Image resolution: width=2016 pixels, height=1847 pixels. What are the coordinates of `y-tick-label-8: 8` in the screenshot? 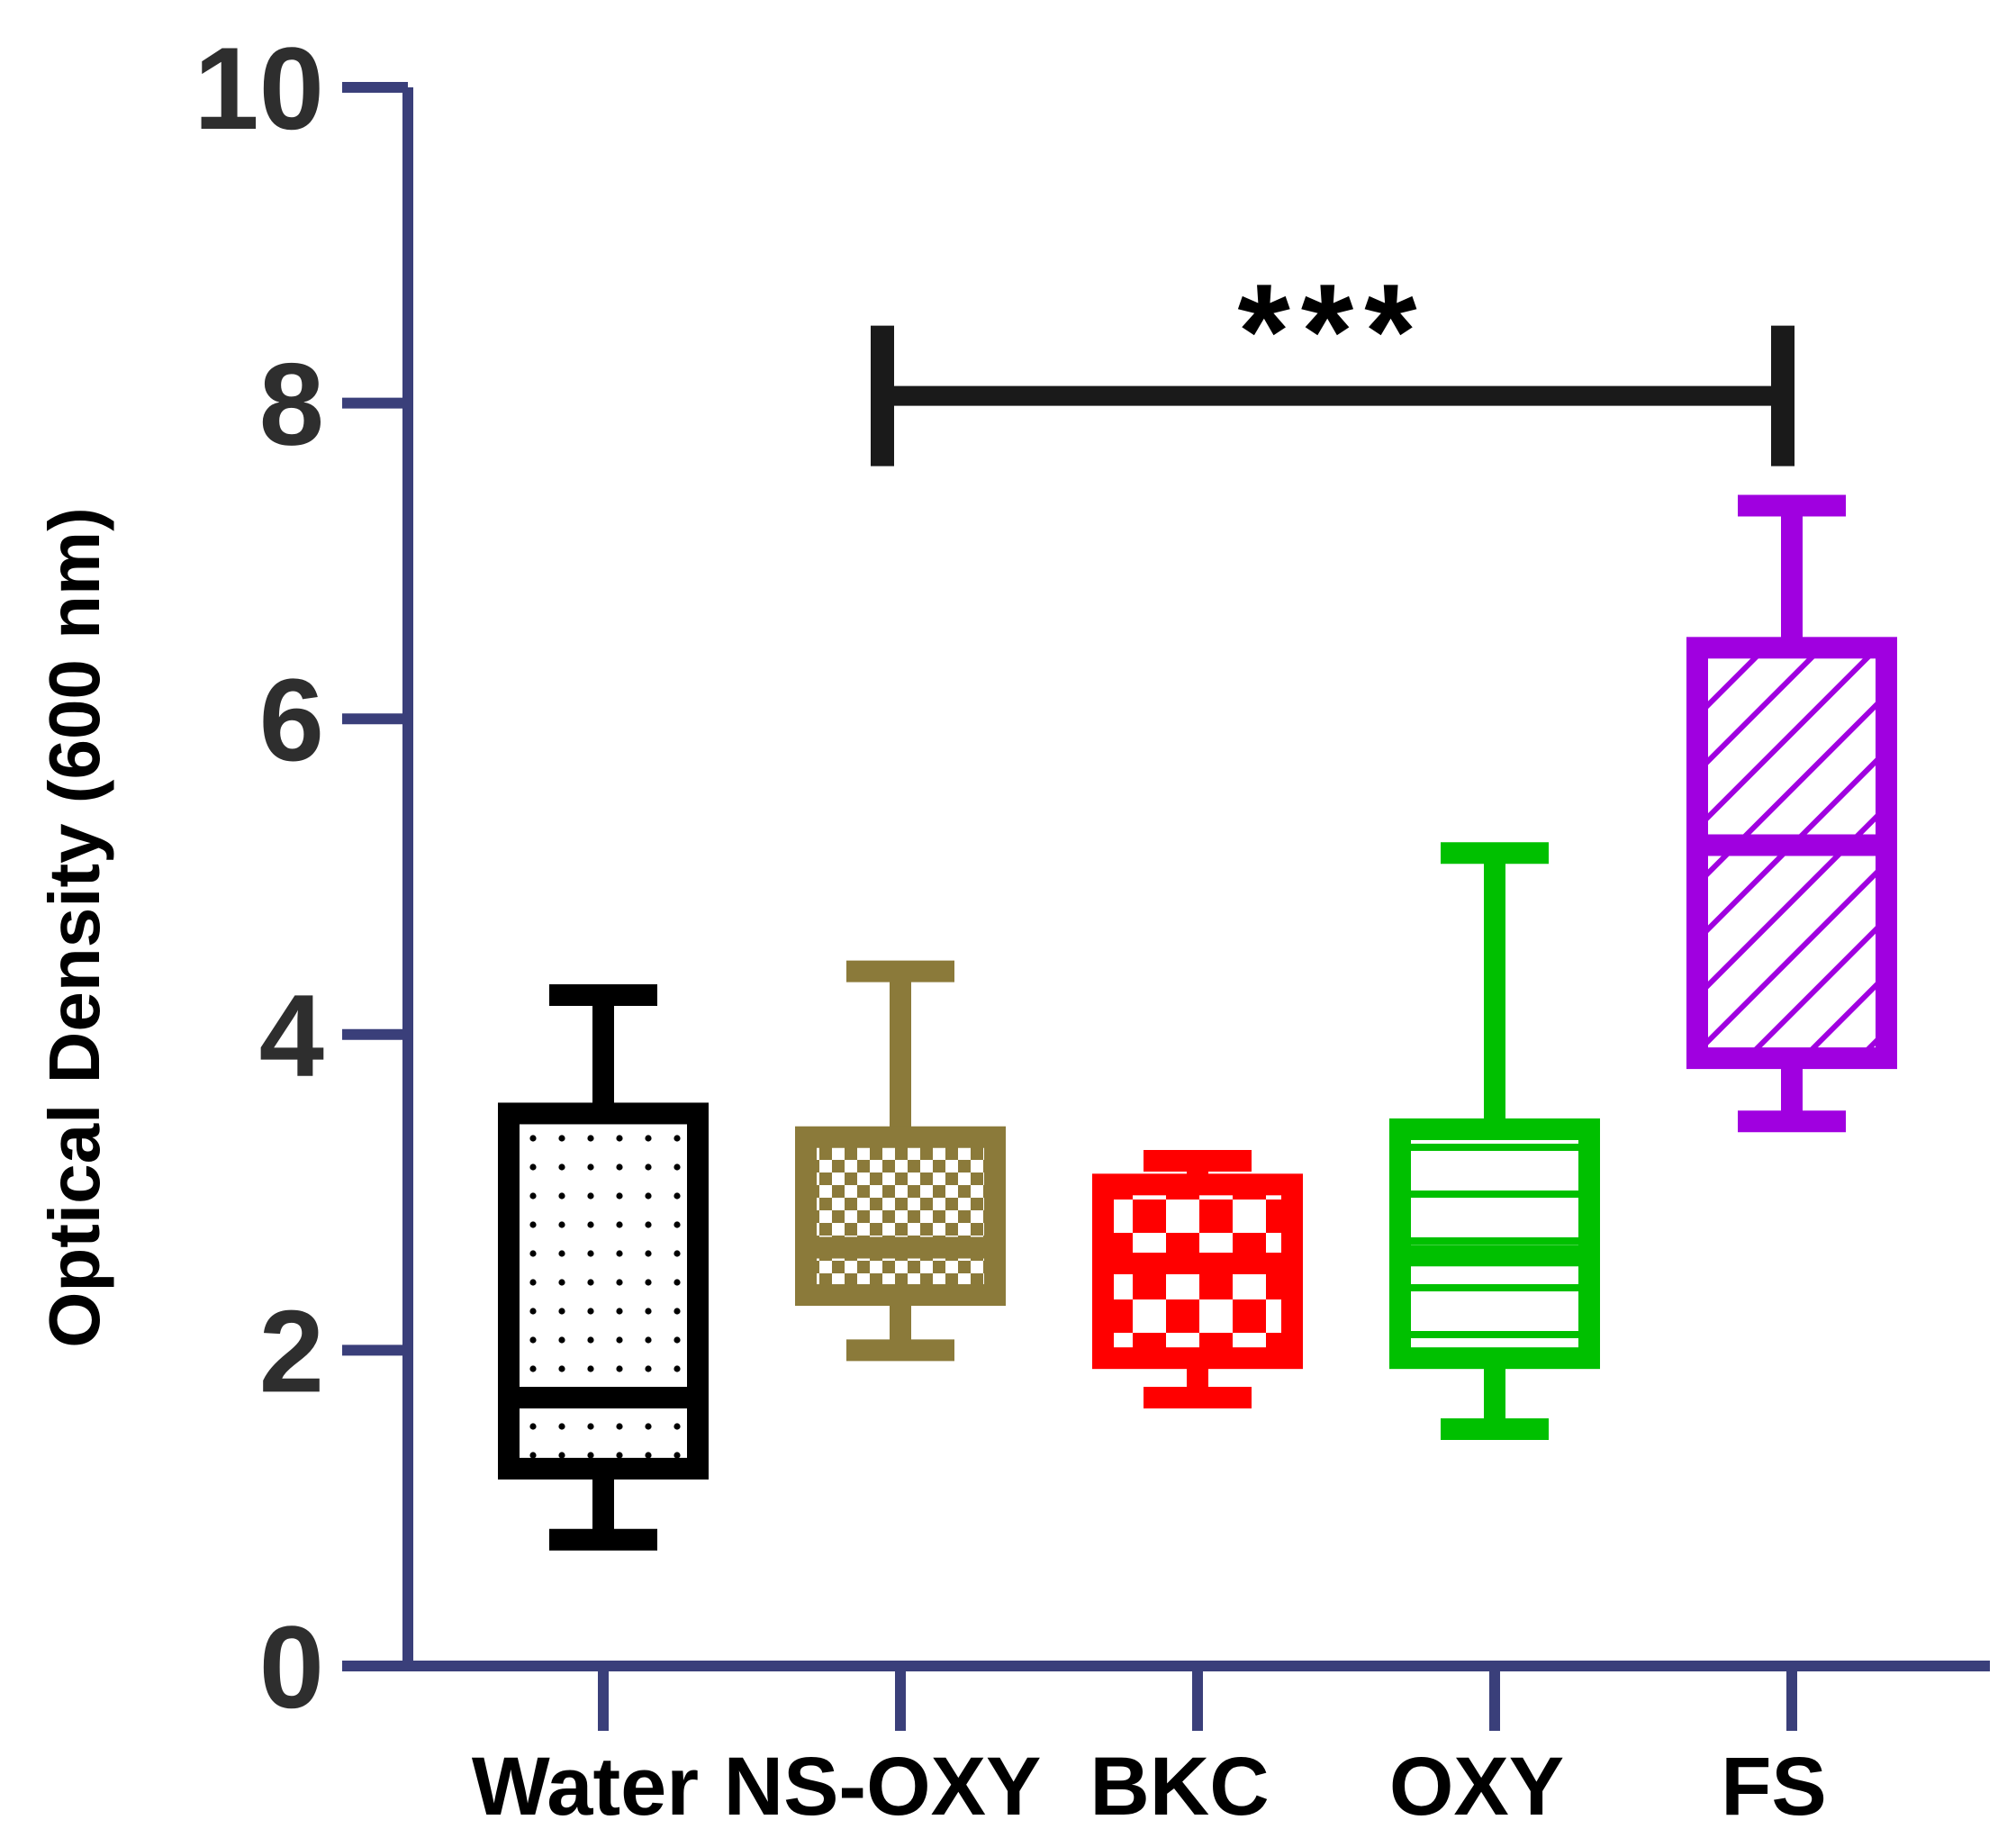 It's located at (291, 405).